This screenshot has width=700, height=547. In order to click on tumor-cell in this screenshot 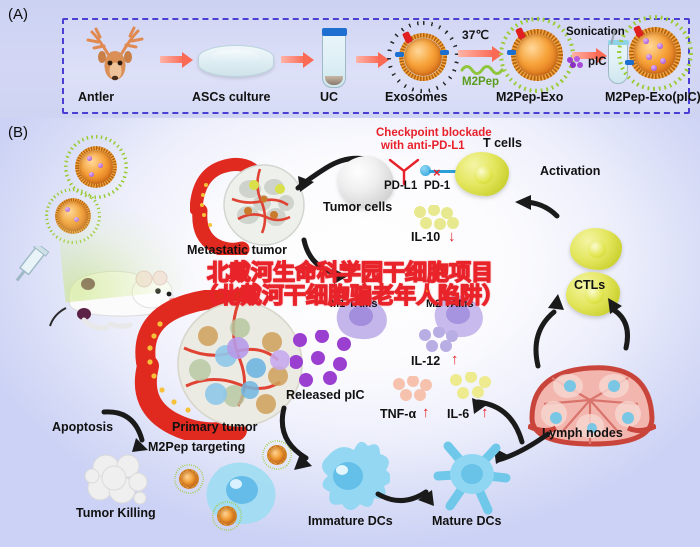, I will do `click(366, 182)`.